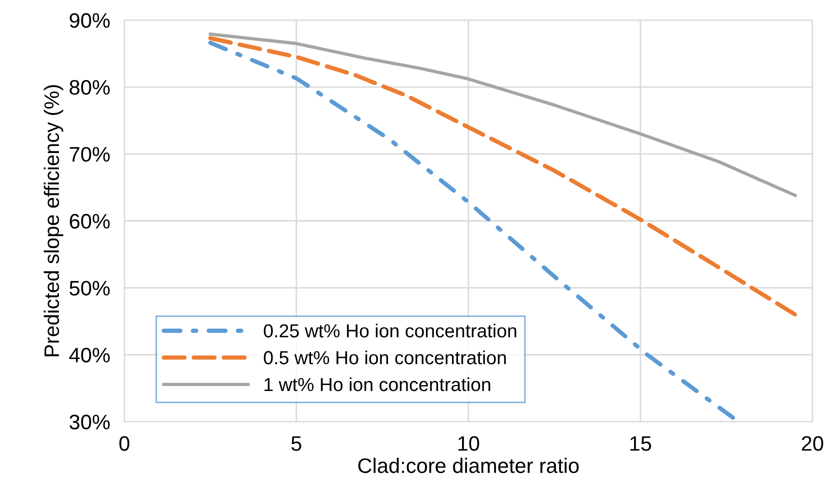 The width and height of the screenshot is (829, 502). Describe the element at coordinates (90, 154) in the screenshot. I see `y-tick-label: 70%` at that location.